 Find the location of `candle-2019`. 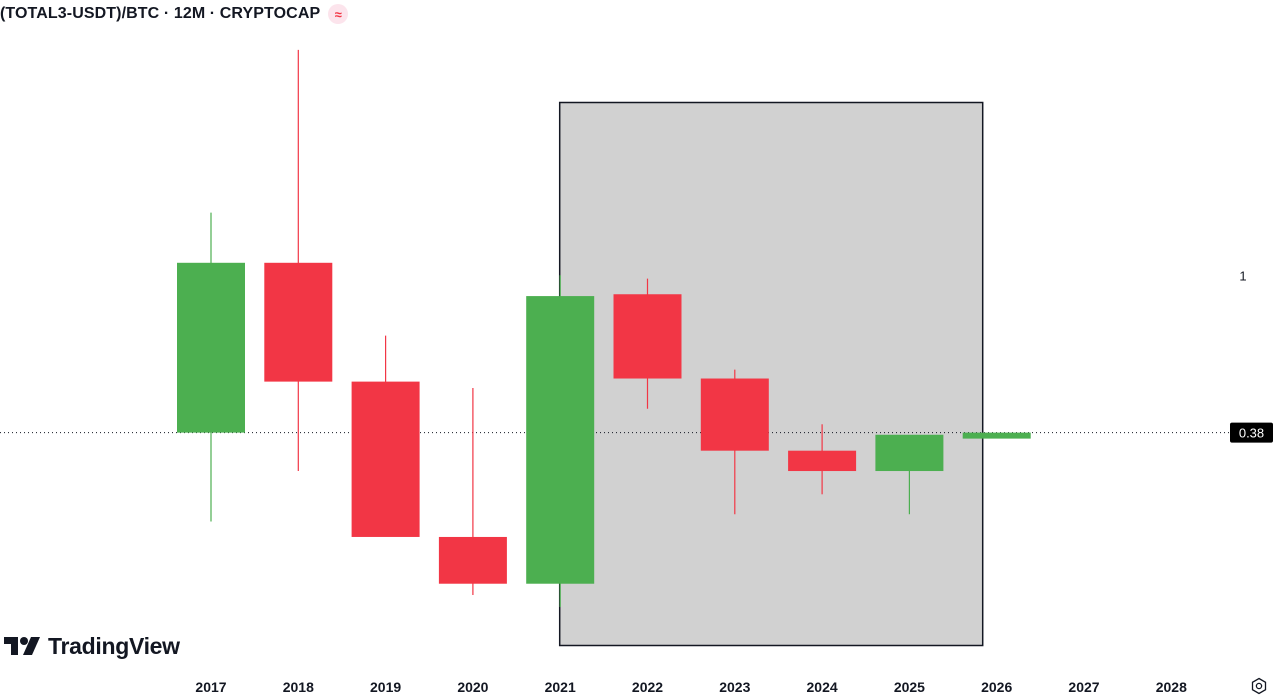

candle-2019 is located at coordinates (385, 436).